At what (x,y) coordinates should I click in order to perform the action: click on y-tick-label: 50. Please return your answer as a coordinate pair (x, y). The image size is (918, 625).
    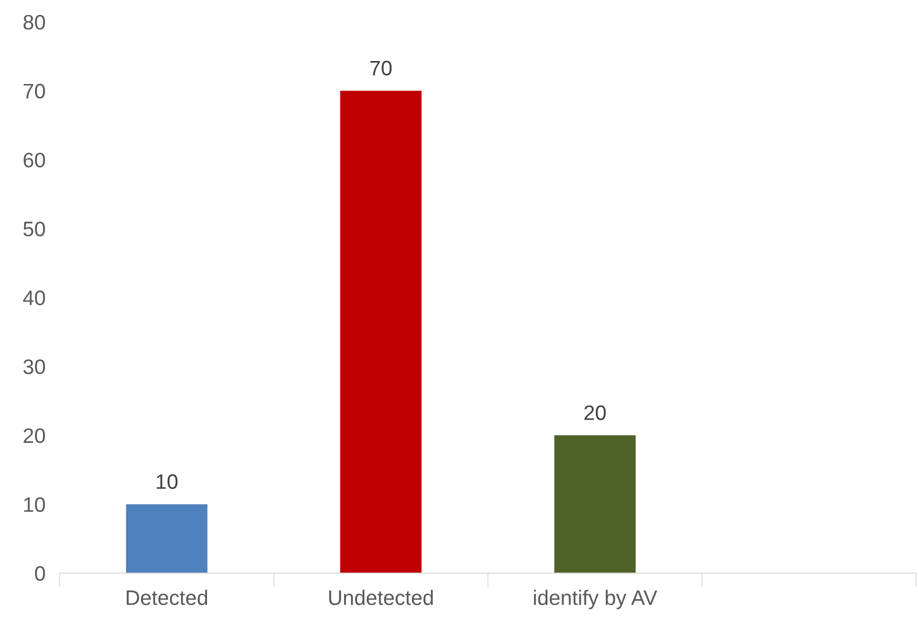
    Looking at the image, I should click on (34, 229).